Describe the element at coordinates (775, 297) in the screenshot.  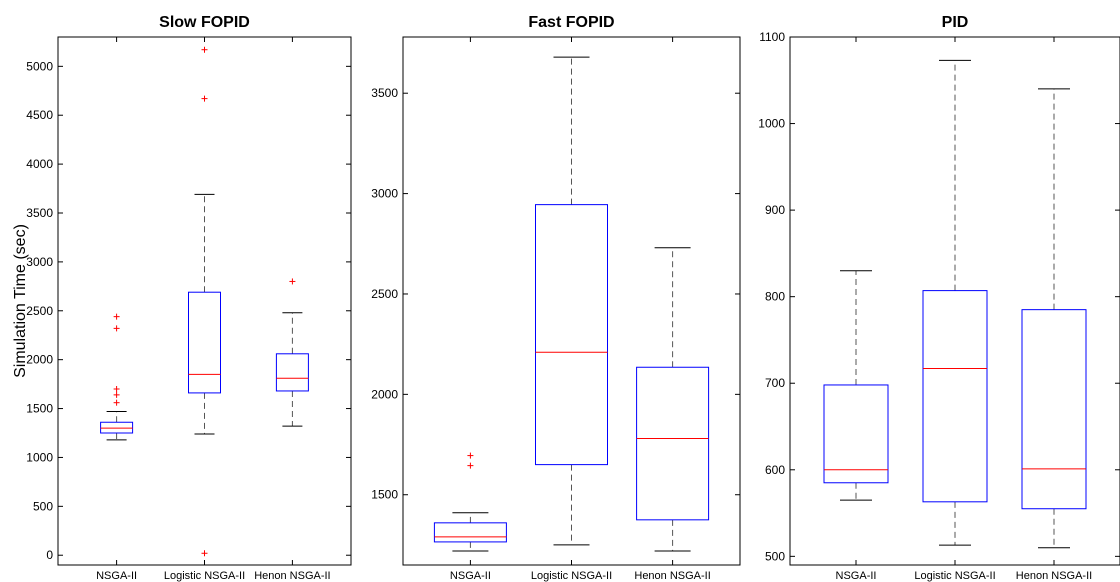
I see `y-tick-label: 800` at that location.